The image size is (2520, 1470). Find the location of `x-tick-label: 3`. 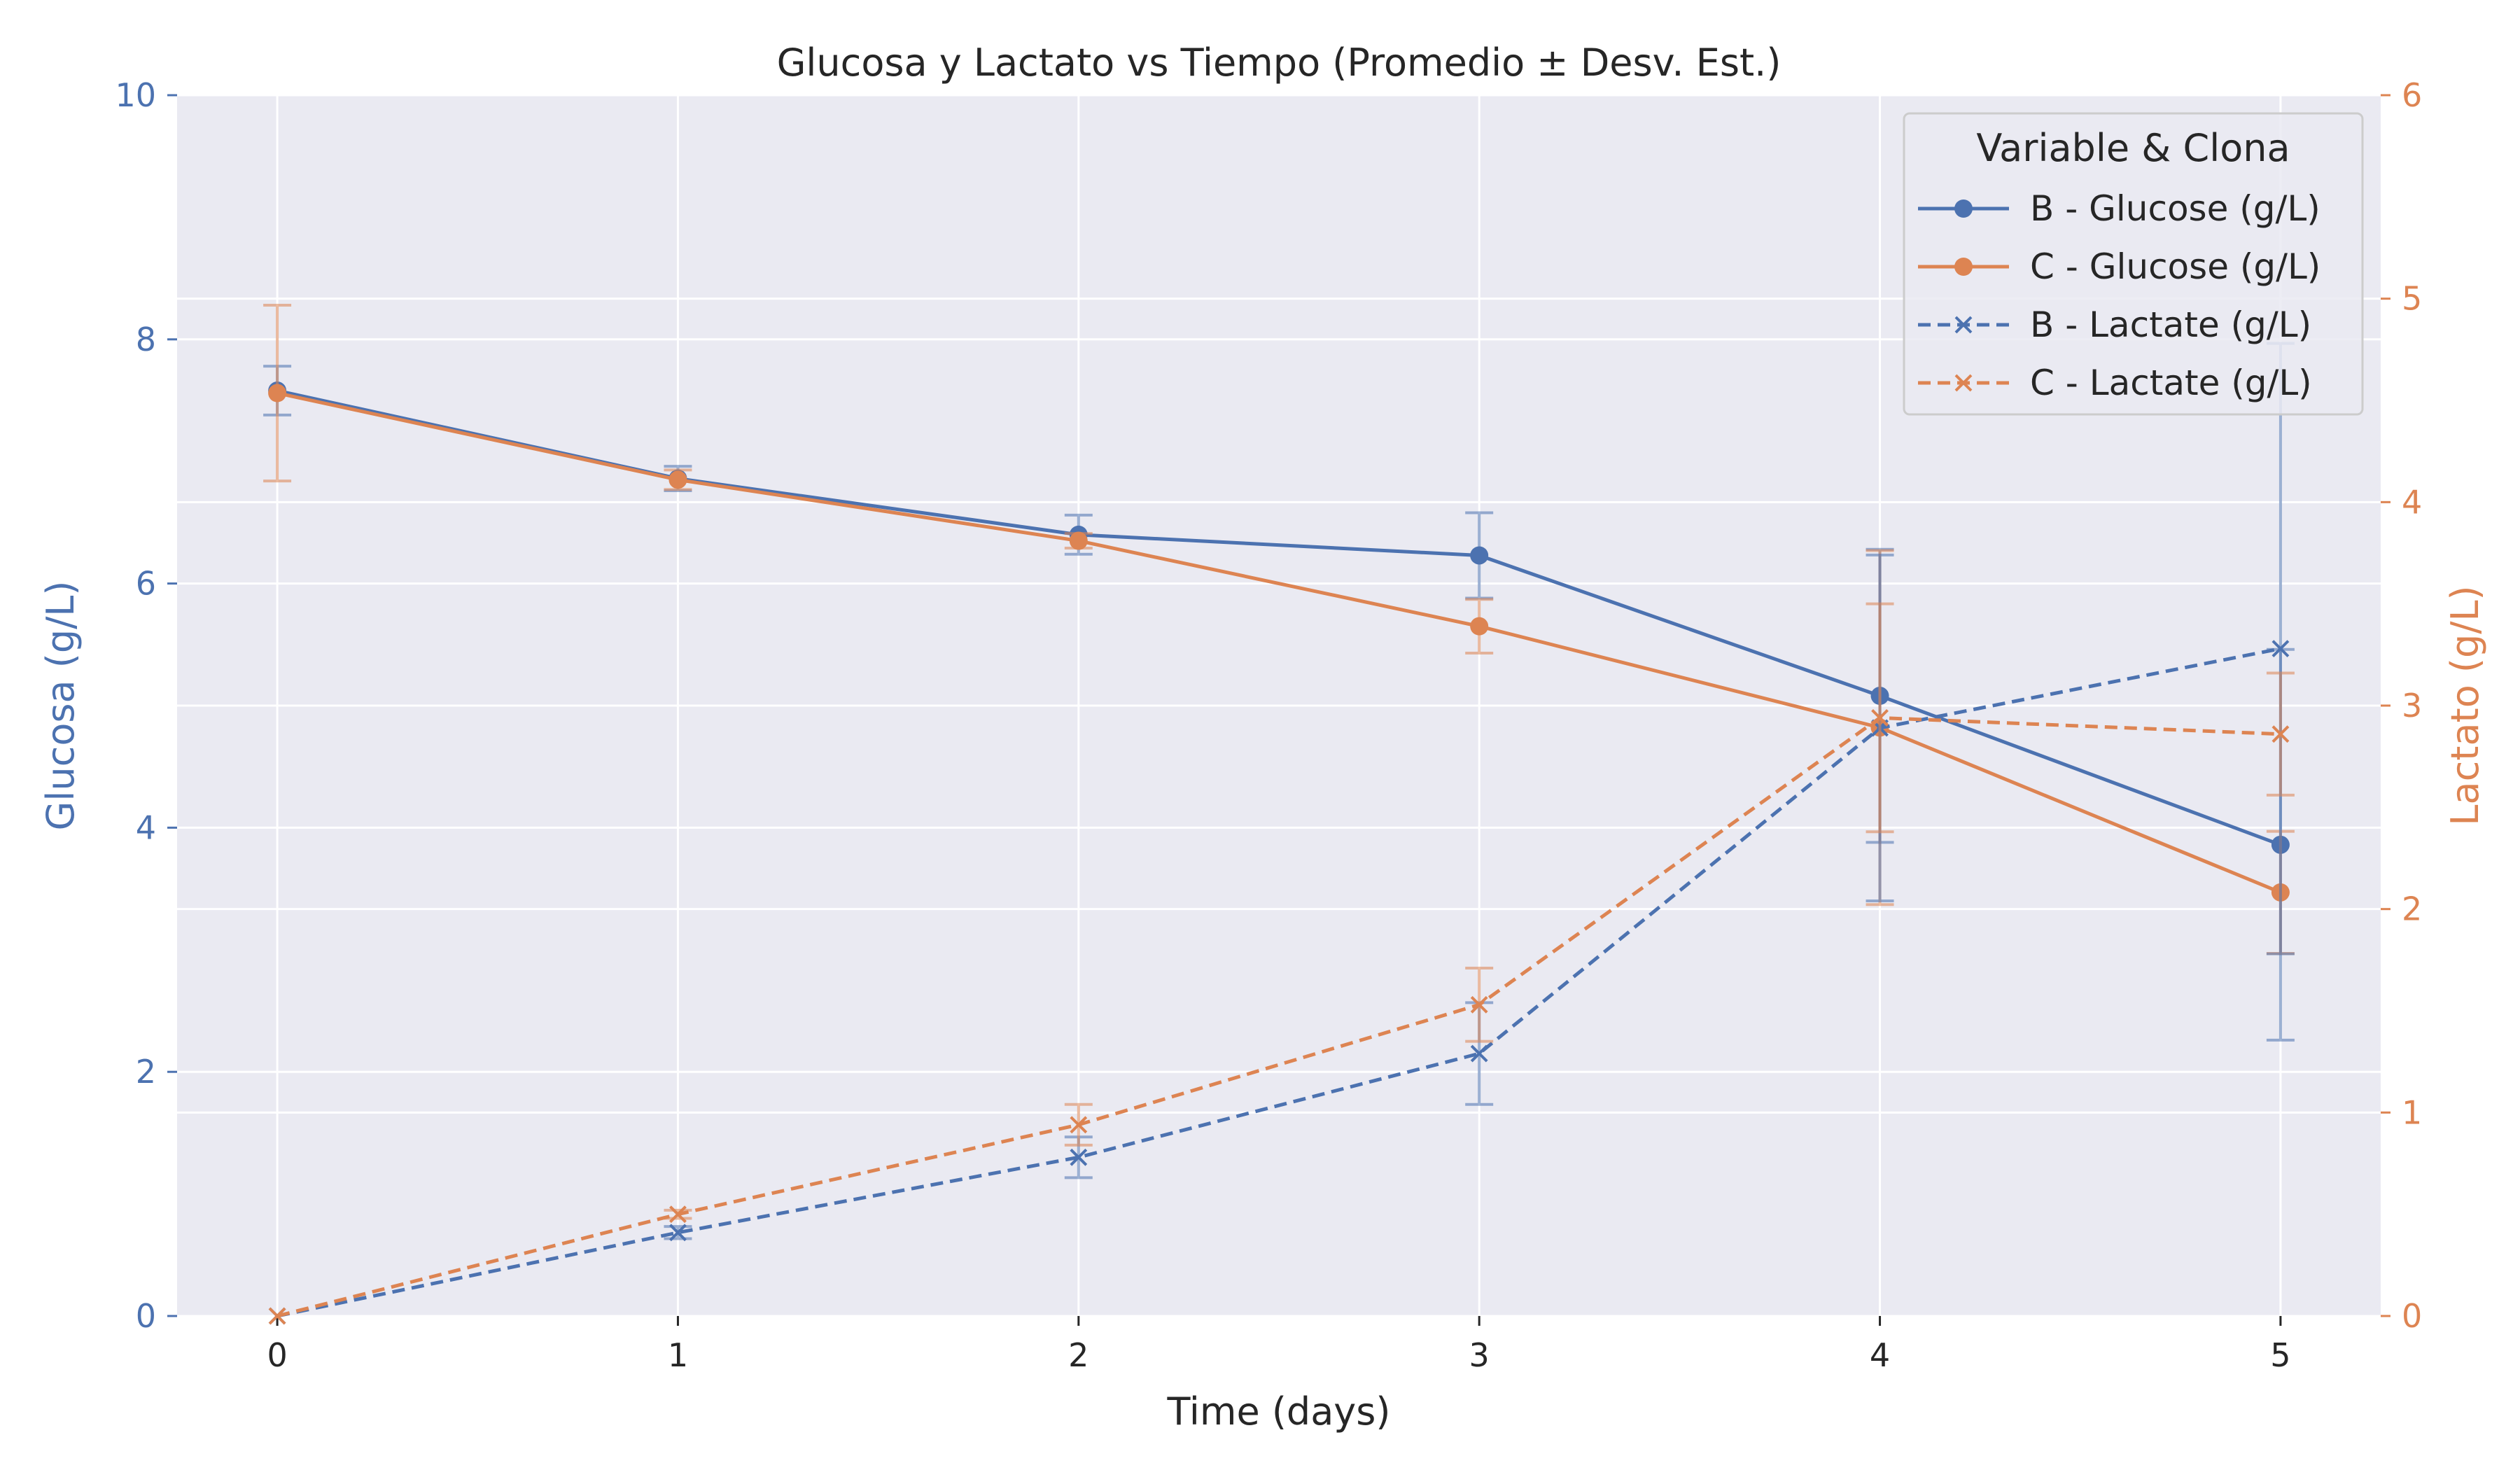

x-tick-label: 3 is located at coordinates (1479, 1355).